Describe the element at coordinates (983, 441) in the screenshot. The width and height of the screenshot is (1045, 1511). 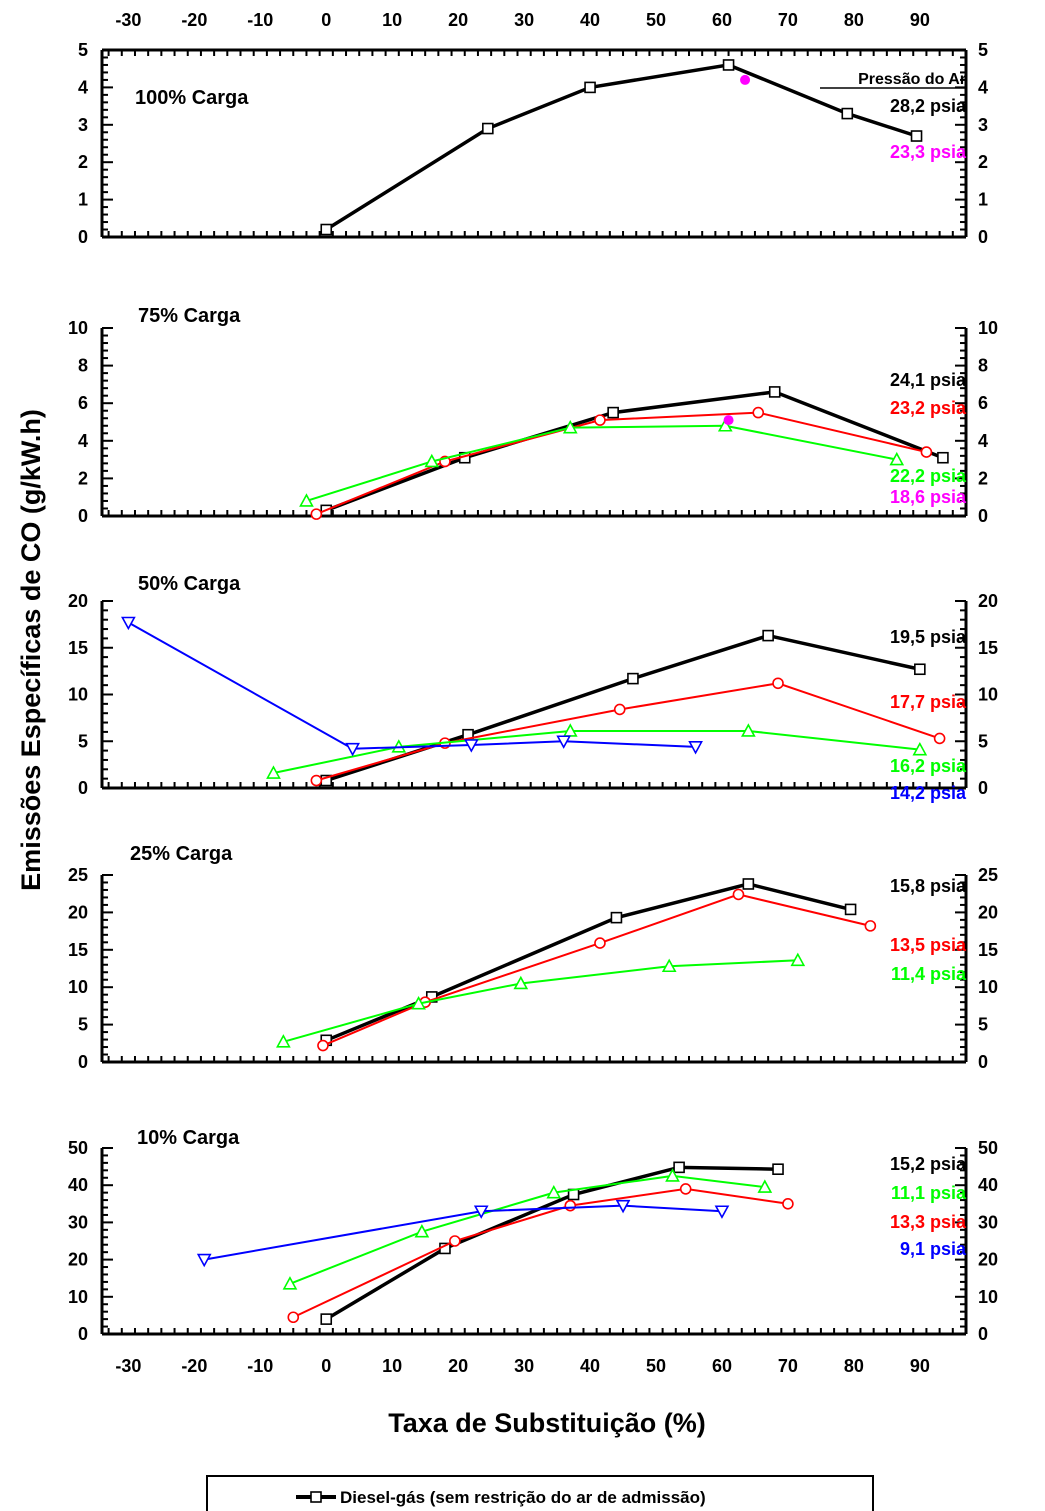
I see `y-tick-label-right: 4` at that location.